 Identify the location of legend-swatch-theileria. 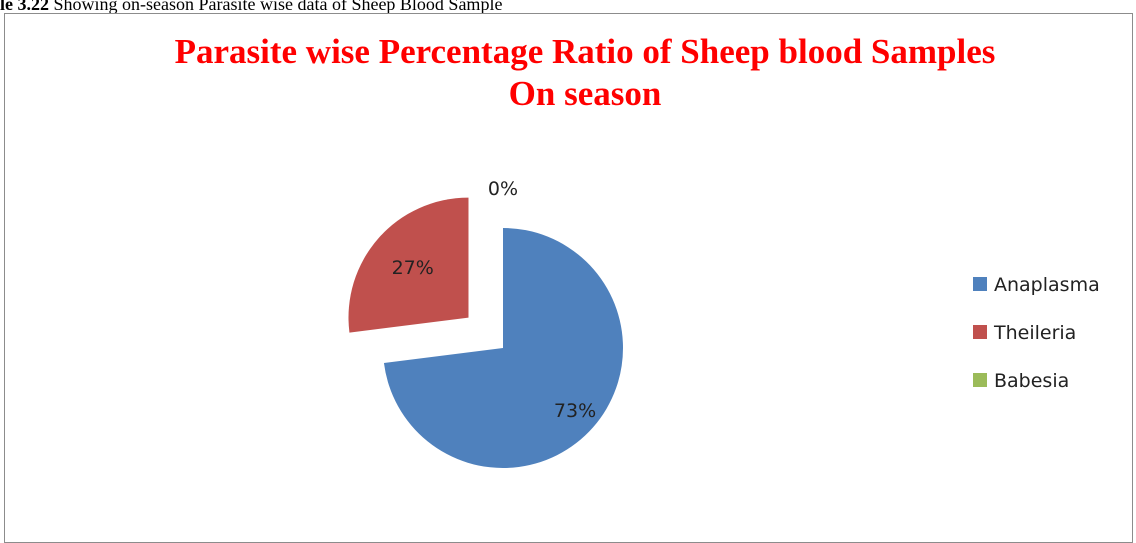
(980, 332).